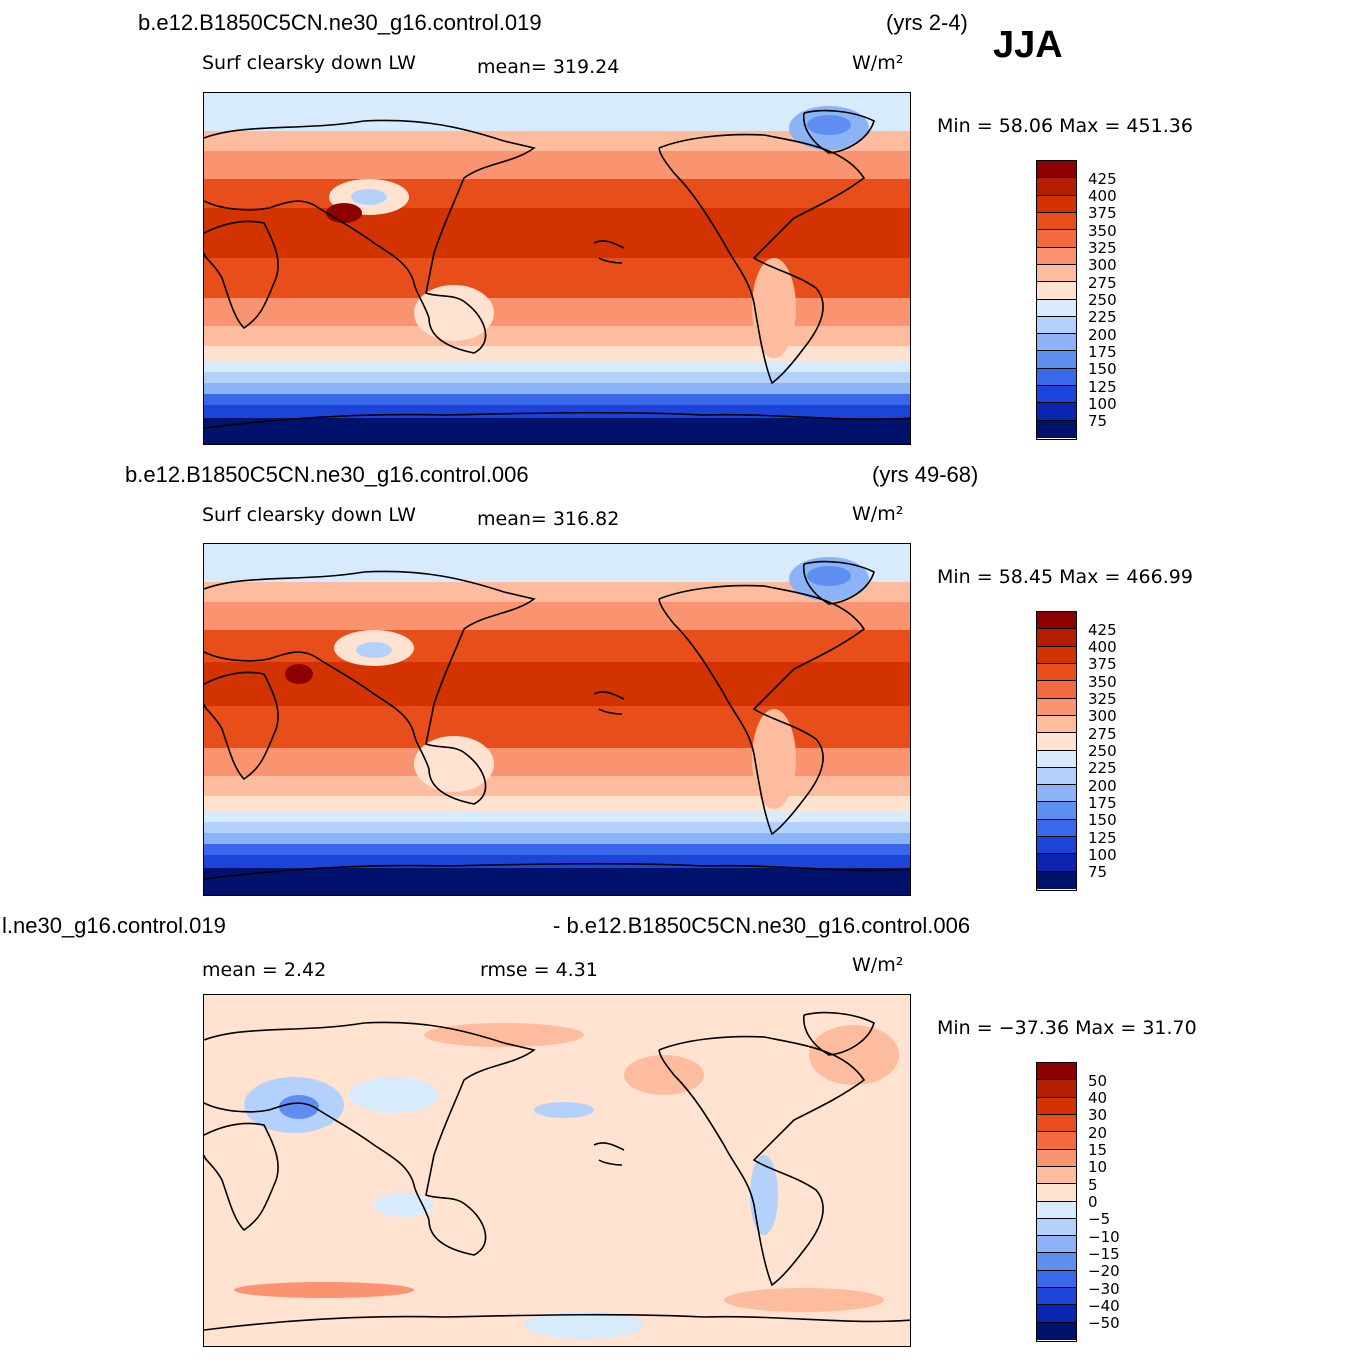  What do you see at coordinates (264, 970) in the screenshot?
I see `panel-3-mean: mean = 2.42` at bounding box center [264, 970].